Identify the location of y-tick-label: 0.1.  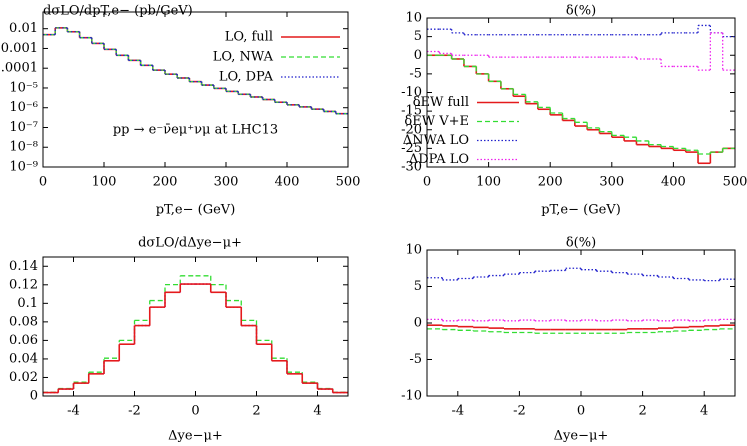
(27, 303).